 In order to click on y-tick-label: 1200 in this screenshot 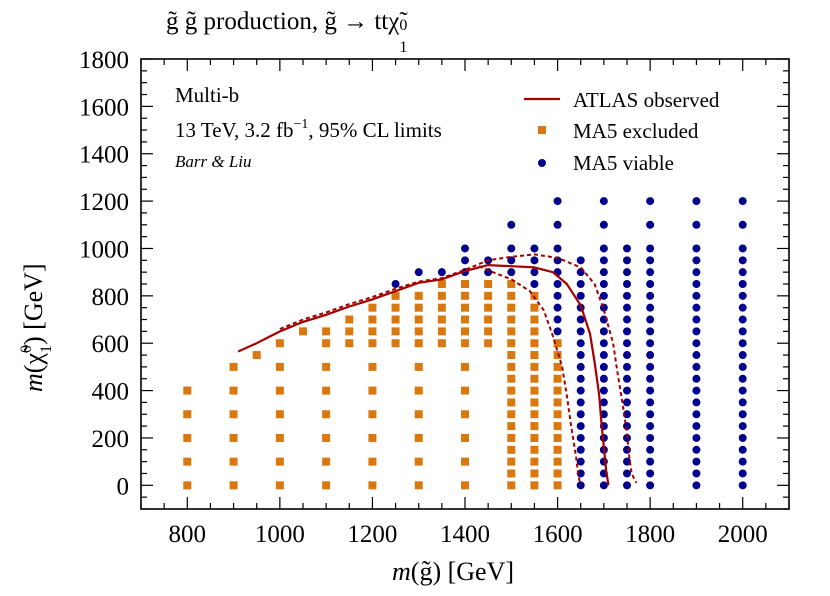, I will do `click(104, 202)`.